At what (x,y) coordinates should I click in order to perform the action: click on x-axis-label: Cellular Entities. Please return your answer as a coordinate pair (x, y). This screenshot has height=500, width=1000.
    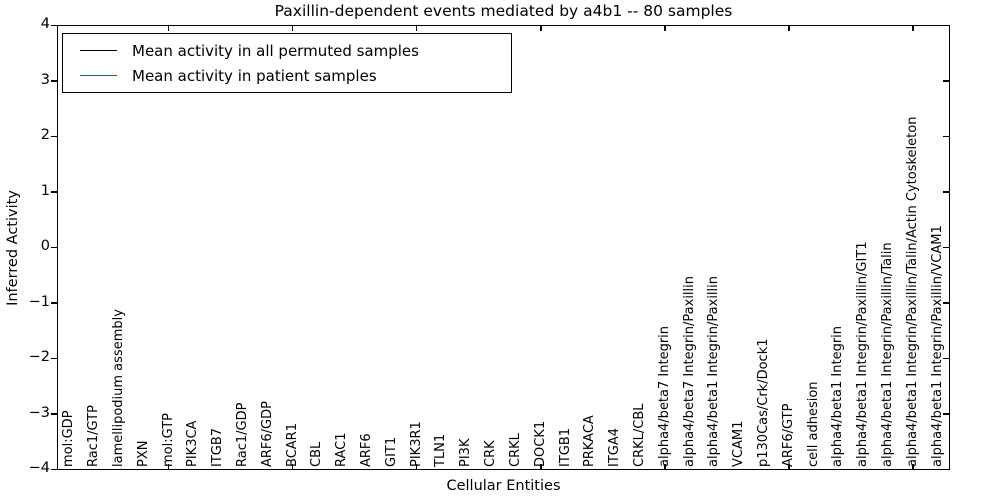
    Looking at the image, I should click on (503, 486).